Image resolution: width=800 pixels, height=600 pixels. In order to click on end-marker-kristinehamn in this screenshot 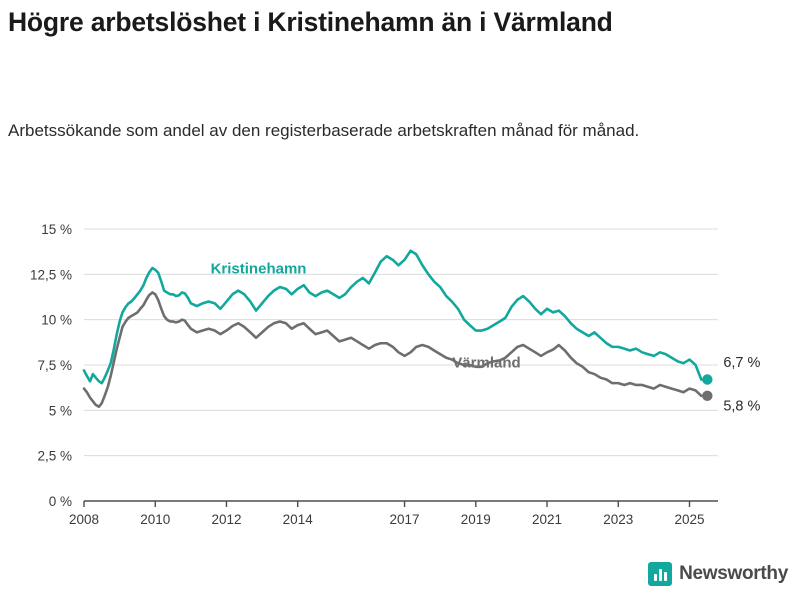, I will do `click(707, 379)`.